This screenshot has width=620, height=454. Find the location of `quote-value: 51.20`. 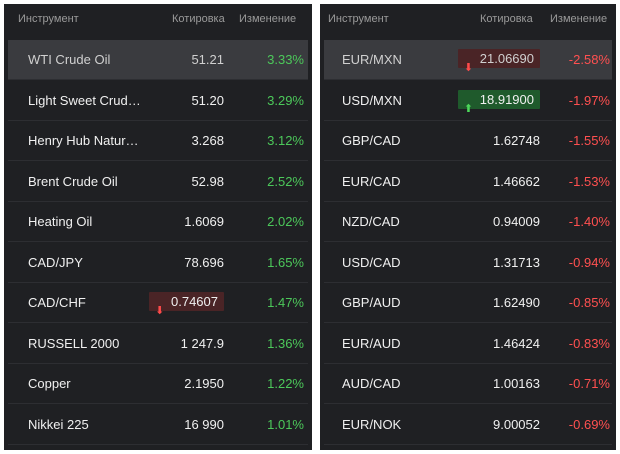

quote-value: 51.20 is located at coordinates (207, 100).